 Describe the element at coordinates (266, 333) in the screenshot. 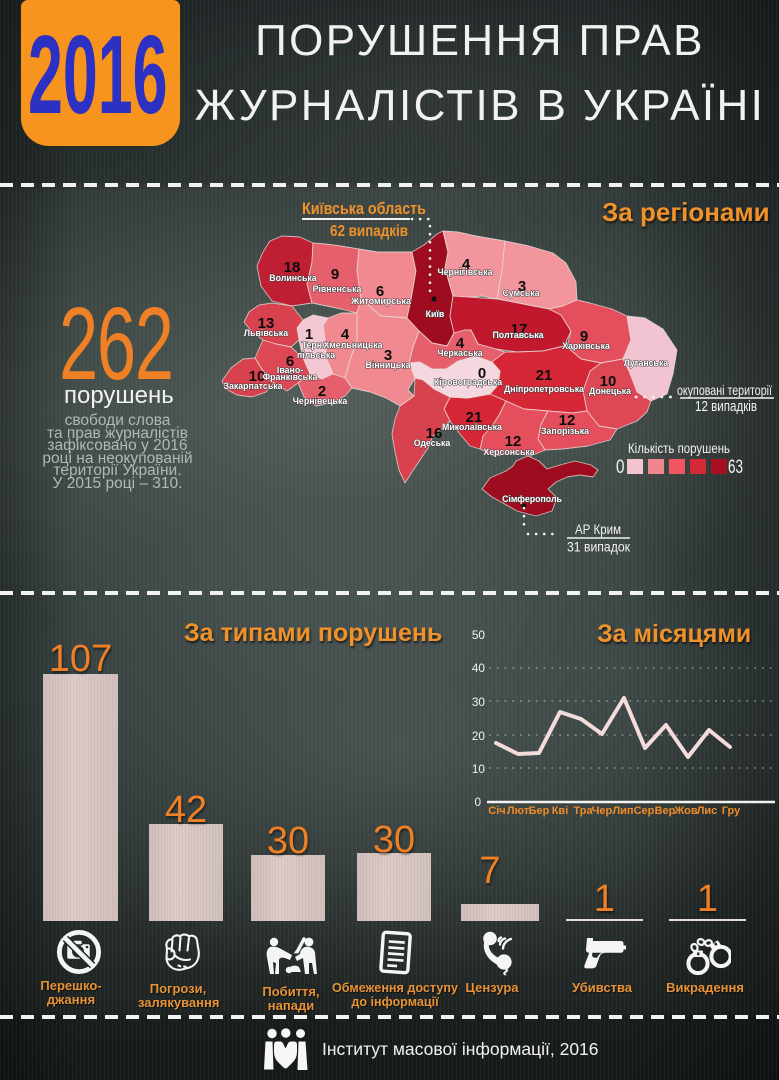

I see `svg-text: Львівська` at that location.